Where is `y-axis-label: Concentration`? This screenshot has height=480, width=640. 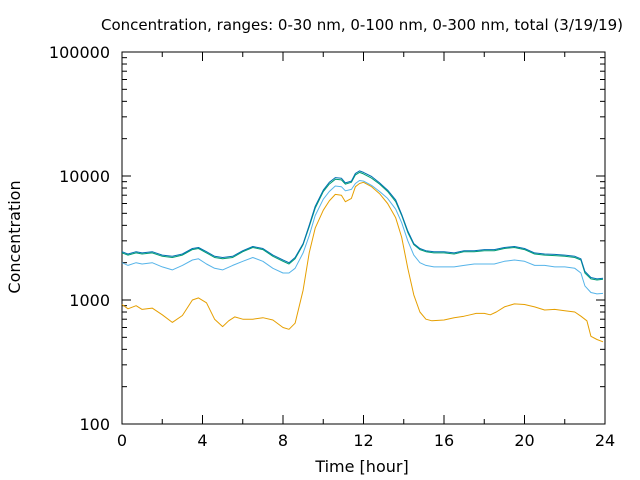
y-axis-label: Concentration is located at coordinates (14, 236).